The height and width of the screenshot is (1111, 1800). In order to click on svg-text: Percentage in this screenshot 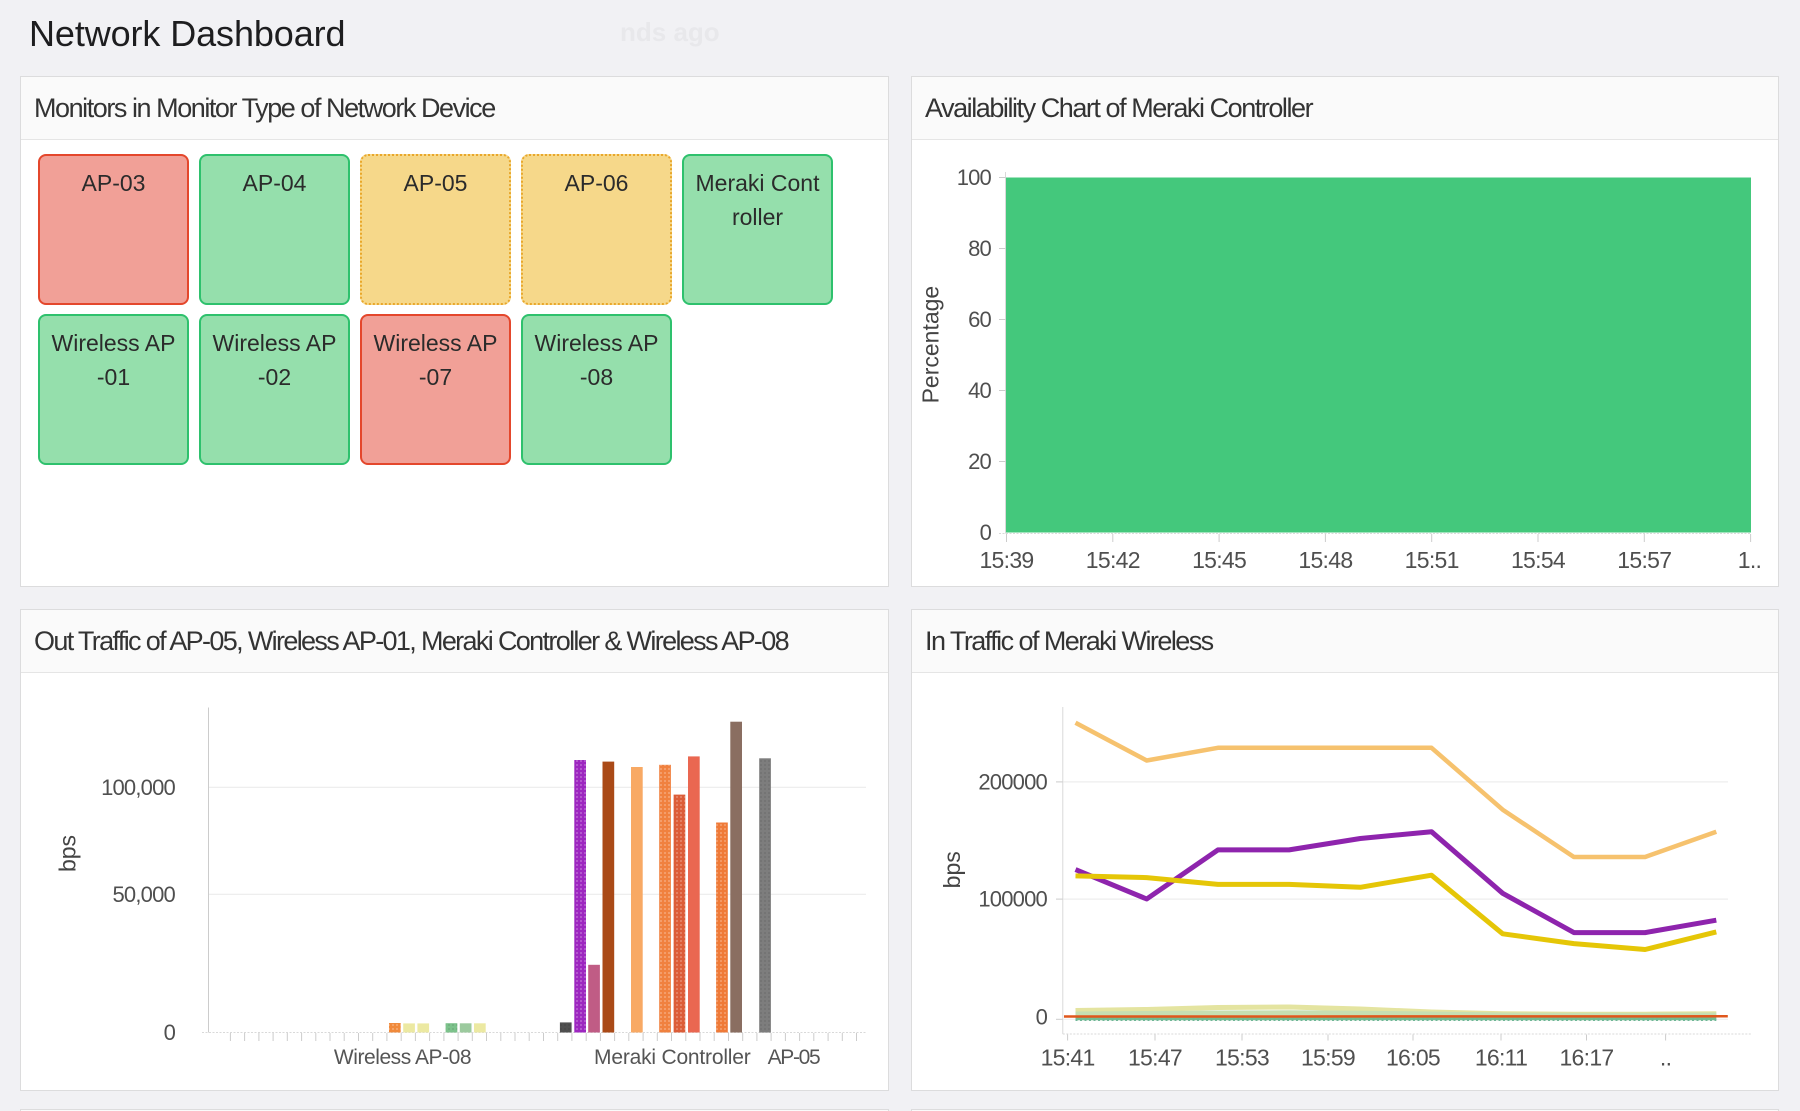, I will do `click(931, 345)`.